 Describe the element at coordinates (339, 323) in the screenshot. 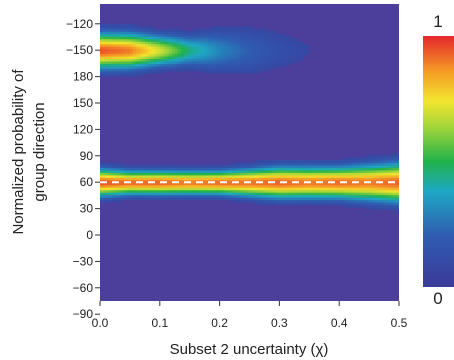

I see `x-tick-label: 0.4` at that location.